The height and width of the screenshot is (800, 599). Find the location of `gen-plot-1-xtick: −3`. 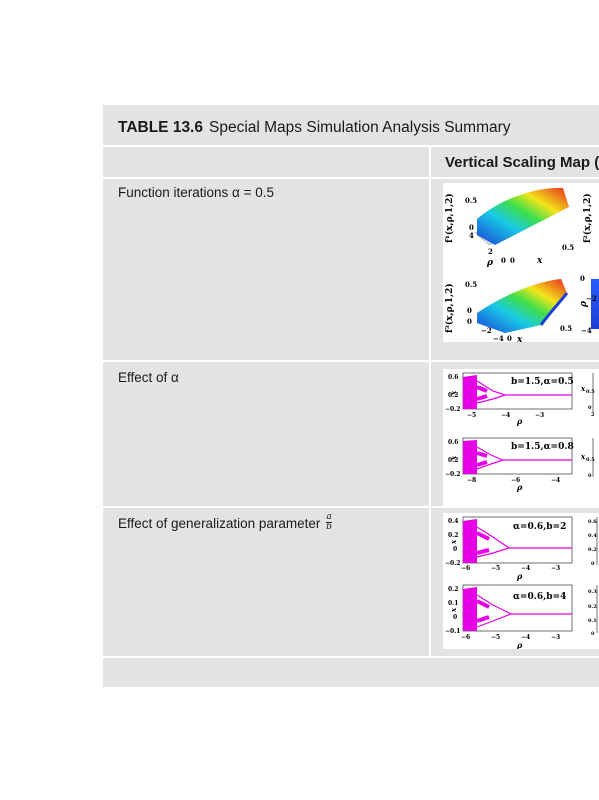

gen-plot-1-xtick: −3 is located at coordinates (555, 568).